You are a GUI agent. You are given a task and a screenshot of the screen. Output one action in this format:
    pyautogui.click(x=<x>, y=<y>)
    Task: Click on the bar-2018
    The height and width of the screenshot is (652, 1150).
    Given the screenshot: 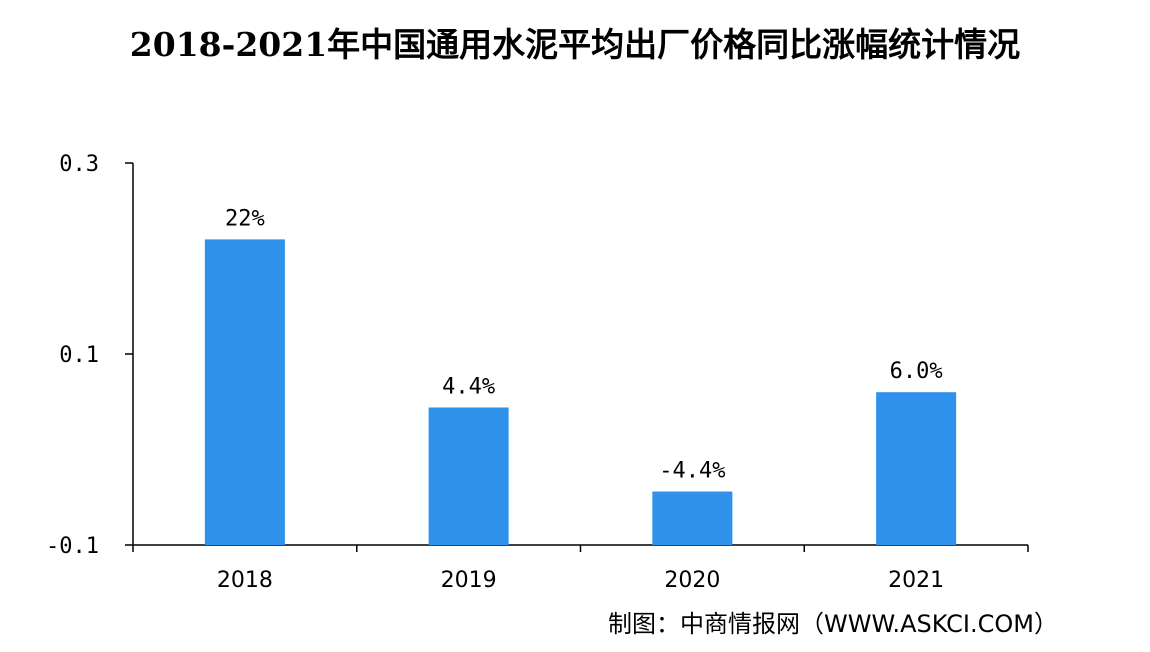 What is the action you would take?
    pyautogui.click(x=244, y=392)
    